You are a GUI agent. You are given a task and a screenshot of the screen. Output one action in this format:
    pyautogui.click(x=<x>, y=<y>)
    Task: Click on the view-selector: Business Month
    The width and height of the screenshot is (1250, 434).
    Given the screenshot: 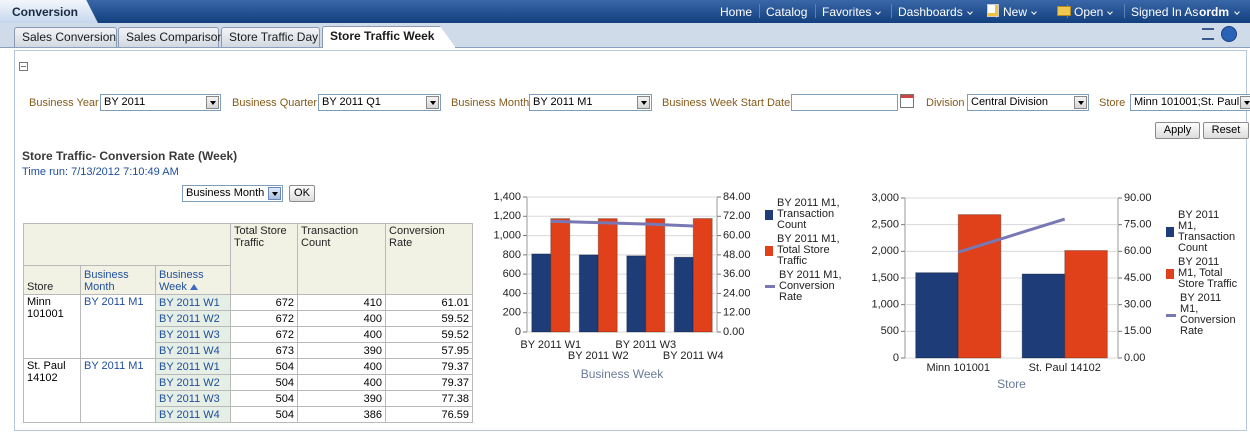 What is the action you would take?
    pyautogui.click(x=232, y=193)
    